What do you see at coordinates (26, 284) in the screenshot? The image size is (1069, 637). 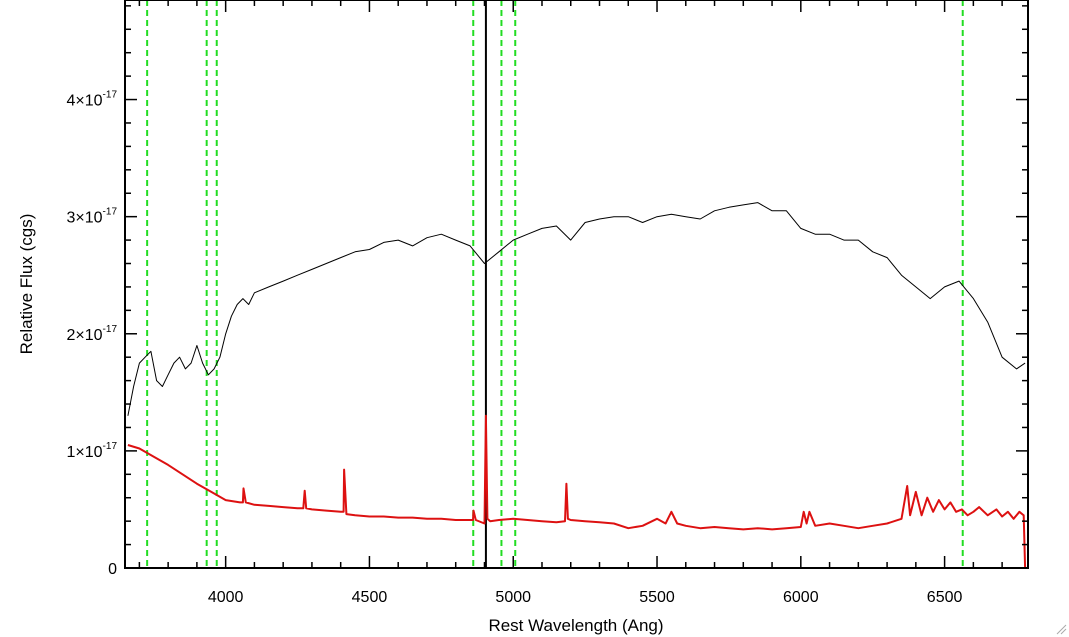 I see `y-axis-title: Relative Flux (cgs)` at bounding box center [26, 284].